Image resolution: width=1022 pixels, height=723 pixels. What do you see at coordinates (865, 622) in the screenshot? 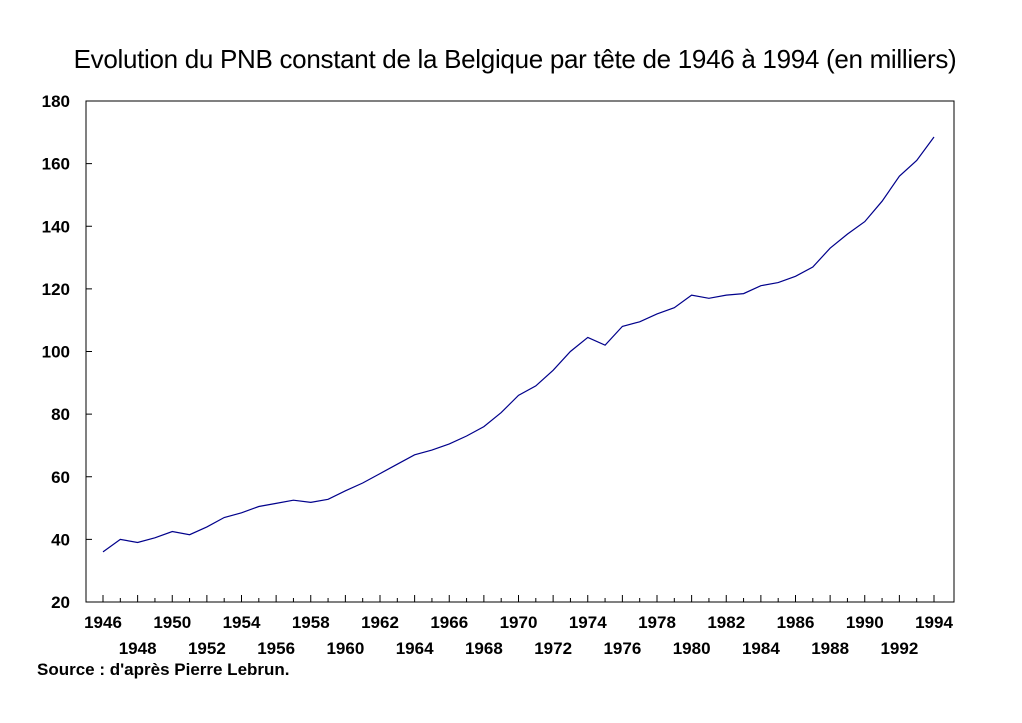
I see `x-tick-label: 1990` at bounding box center [865, 622].